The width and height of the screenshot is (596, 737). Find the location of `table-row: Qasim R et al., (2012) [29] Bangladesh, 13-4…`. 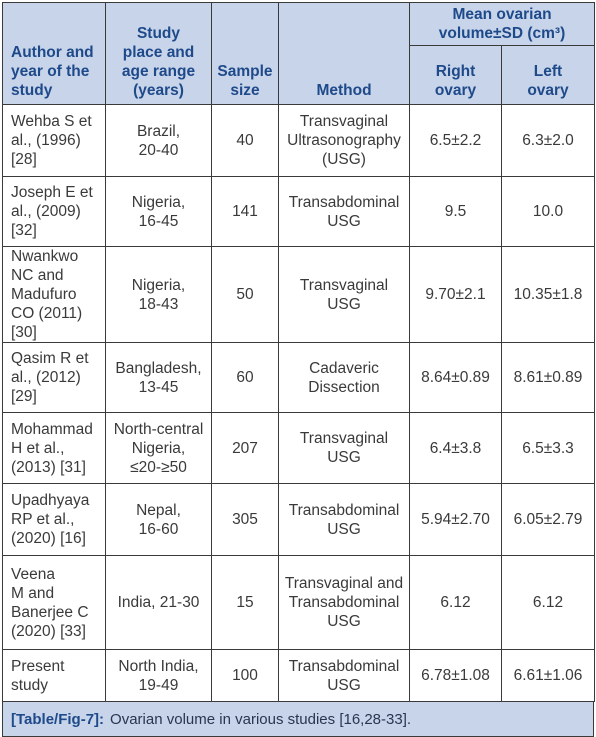

table-row: Qasim R et al., (2012) [29] Bangladesh, 13-4… is located at coordinates (298, 377).